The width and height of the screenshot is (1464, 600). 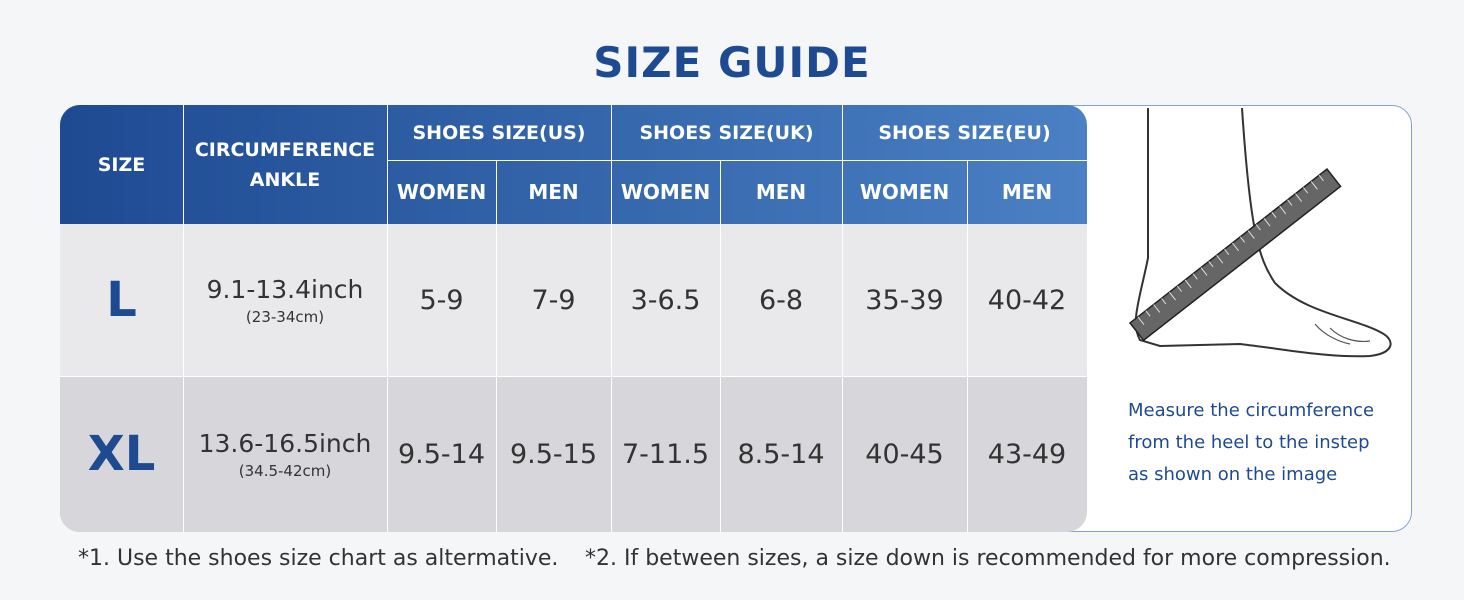 I want to click on shoe-size: 7-9, so click(x=553, y=300).